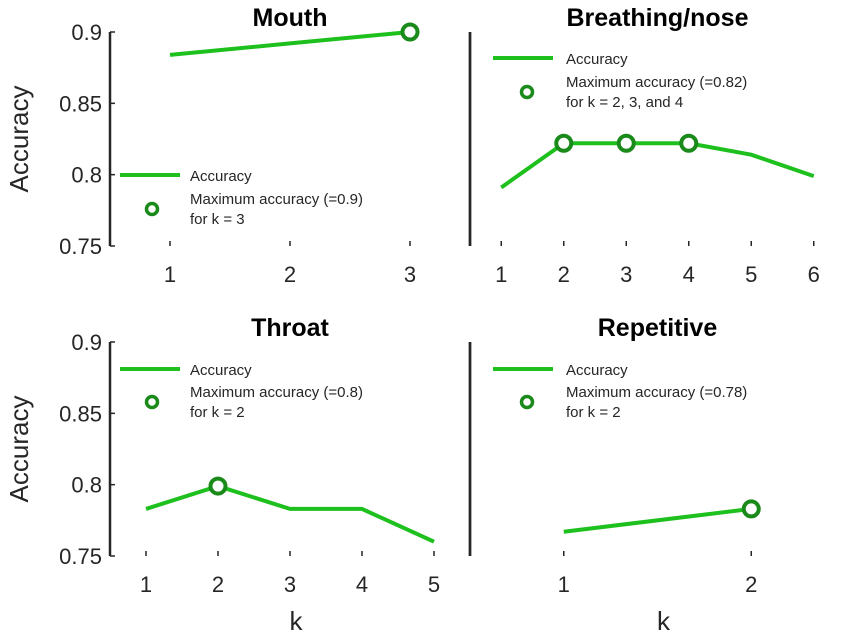 The width and height of the screenshot is (850, 633). What do you see at coordinates (290, 328) in the screenshot?
I see `panel-title: Throat` at bounding box center [290, 328].